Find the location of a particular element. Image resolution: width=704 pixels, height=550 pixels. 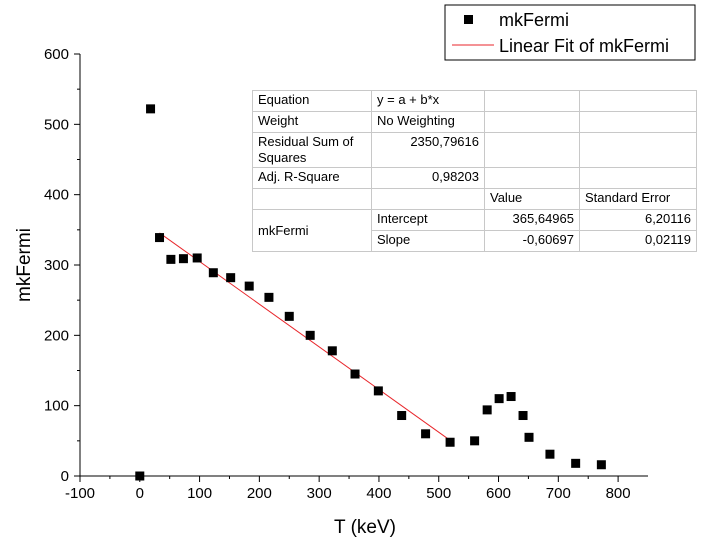

y-tick-label: 100 is located at coordinates (56, 406).